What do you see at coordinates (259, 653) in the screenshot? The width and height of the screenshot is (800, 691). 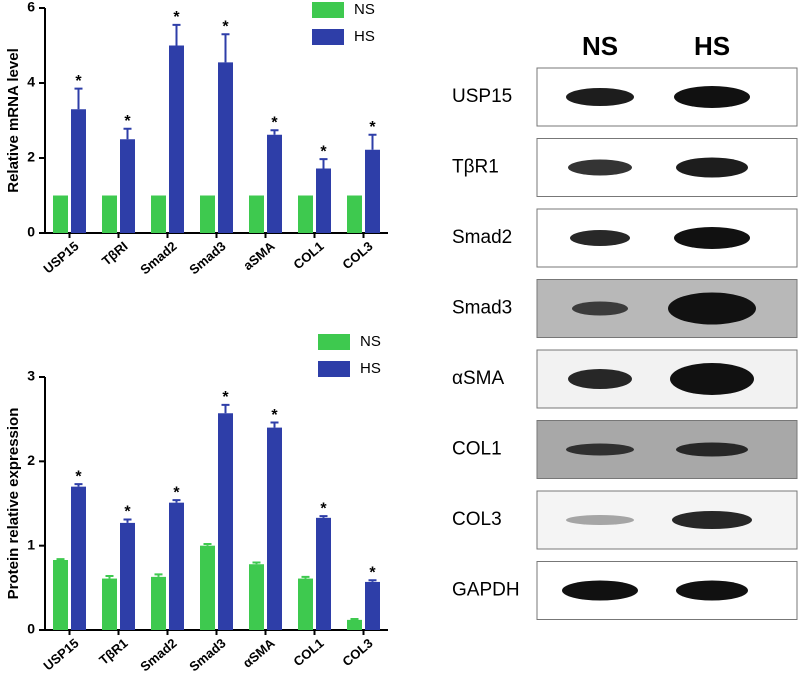 I see `x-tick-label: αSMA` at bounding box center [259, 653].